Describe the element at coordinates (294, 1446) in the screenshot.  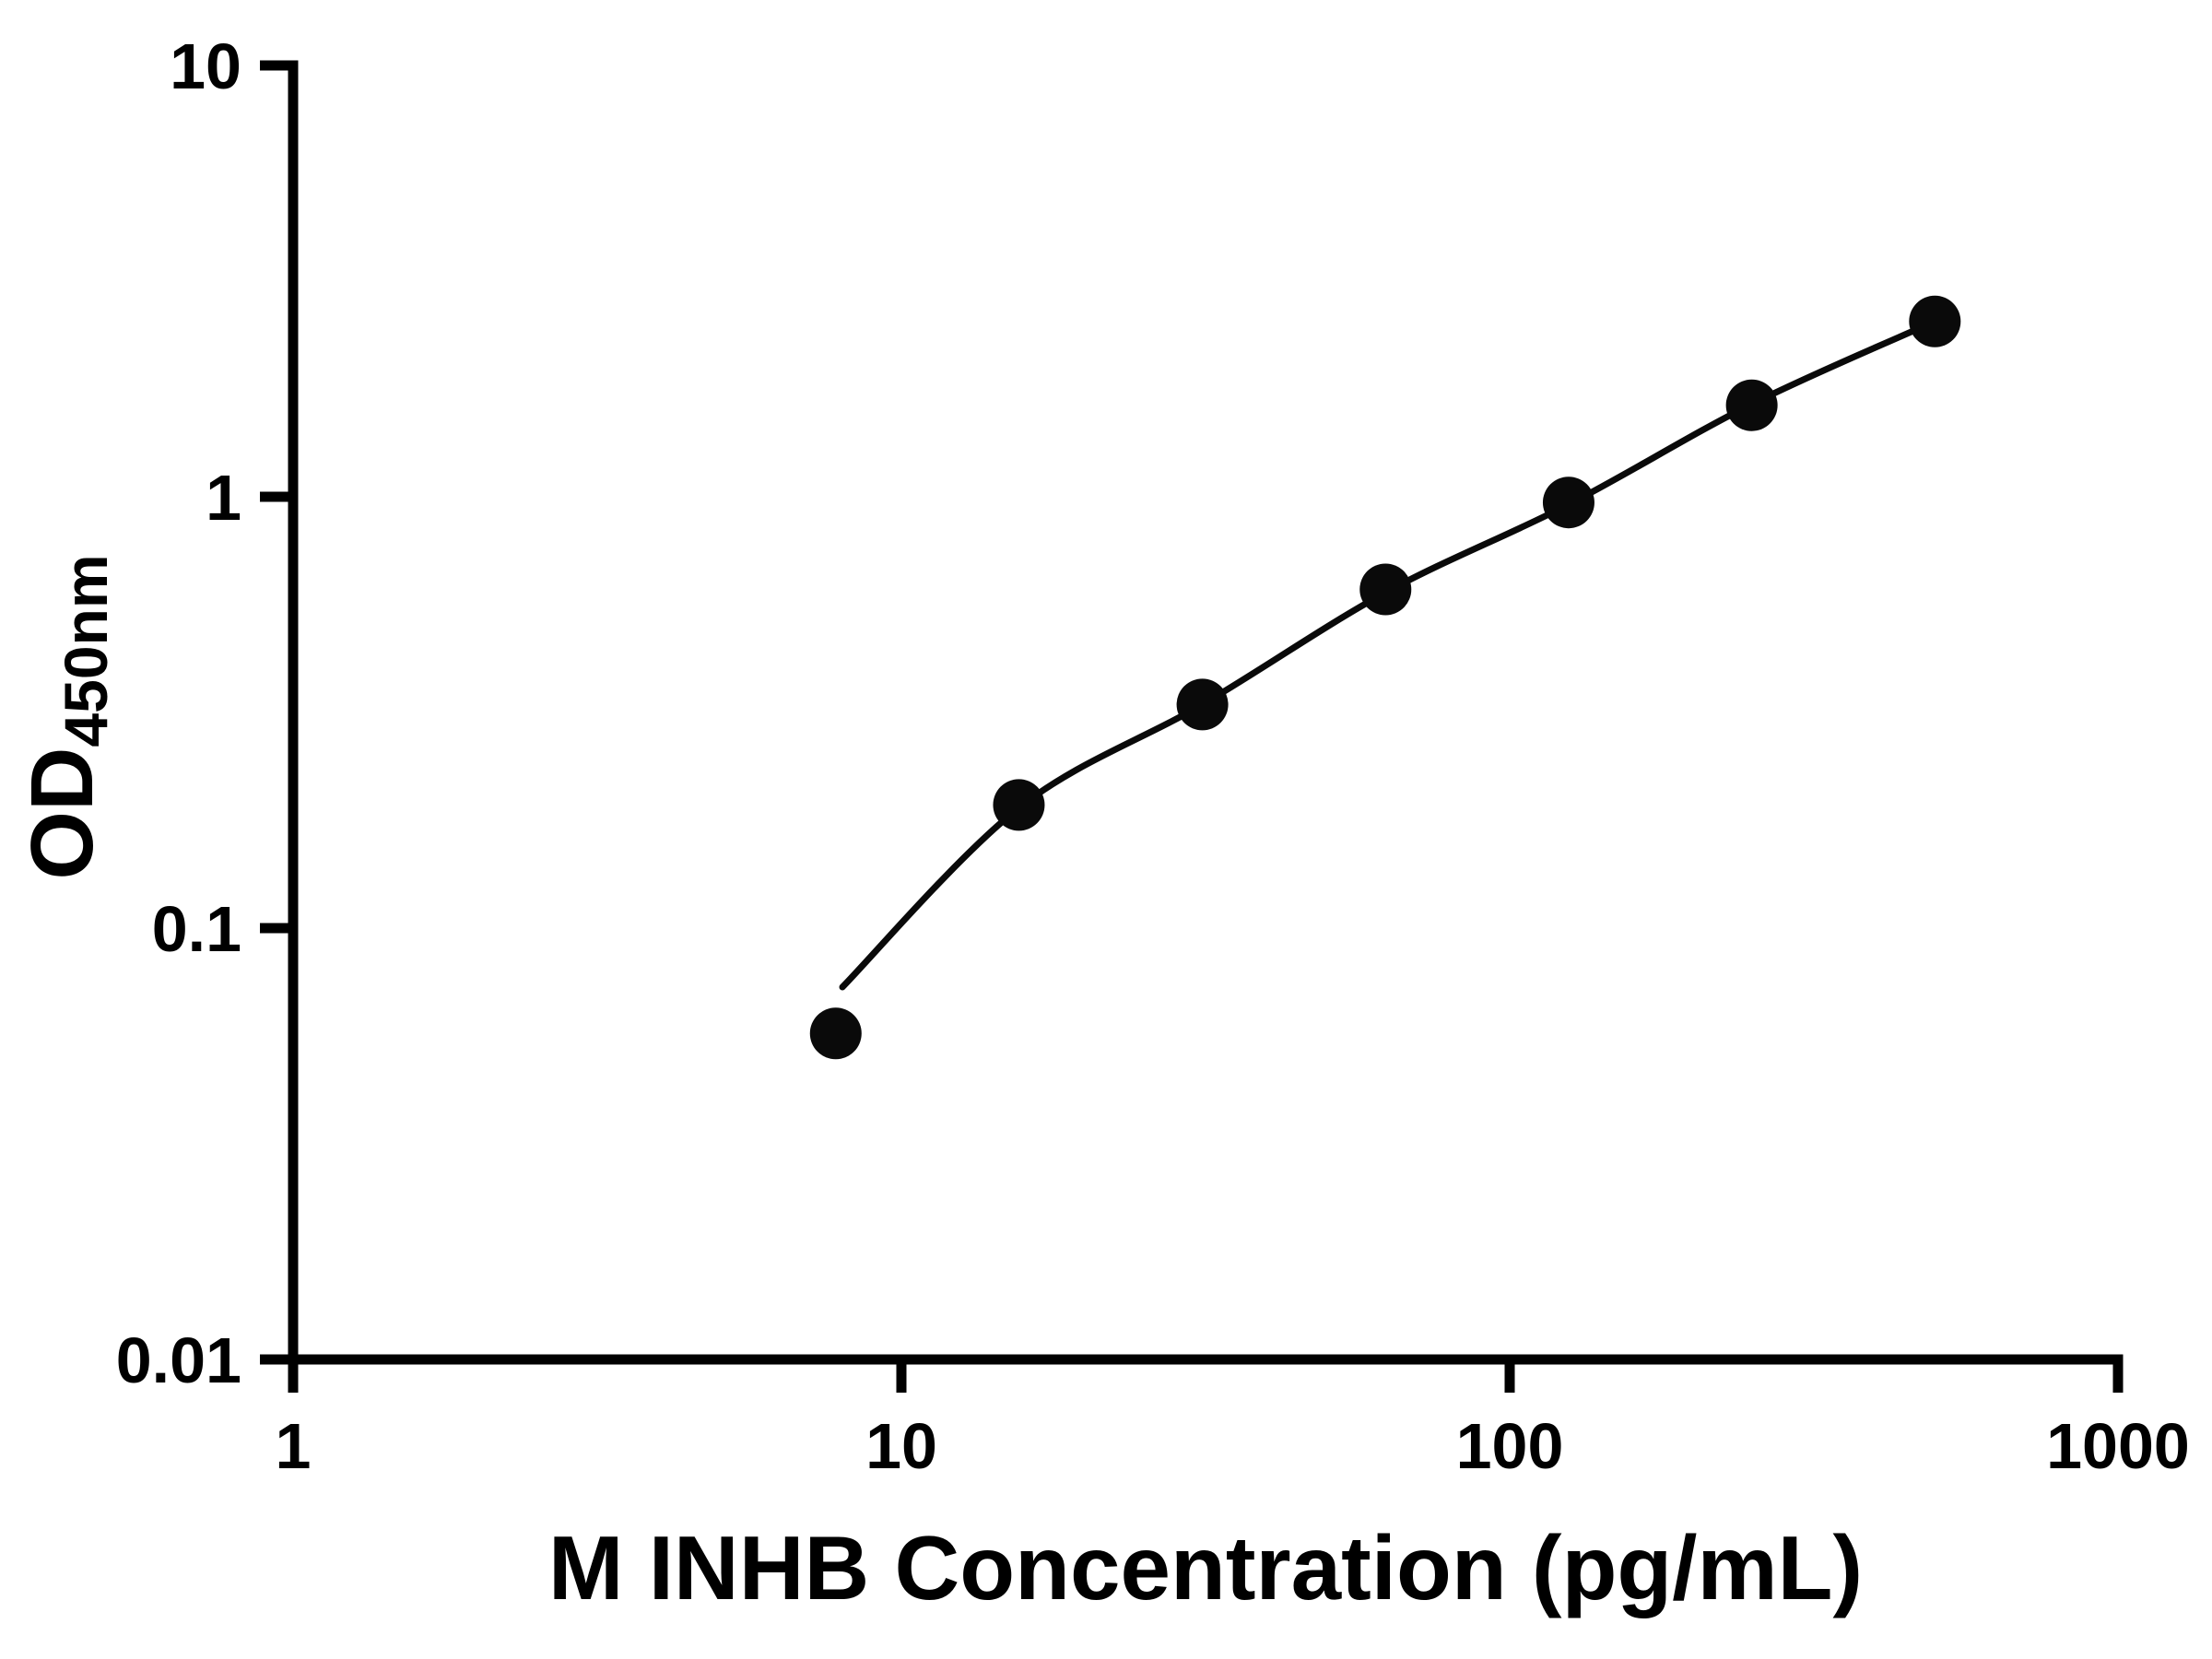
I see `x-tick-label: 1` at that location.